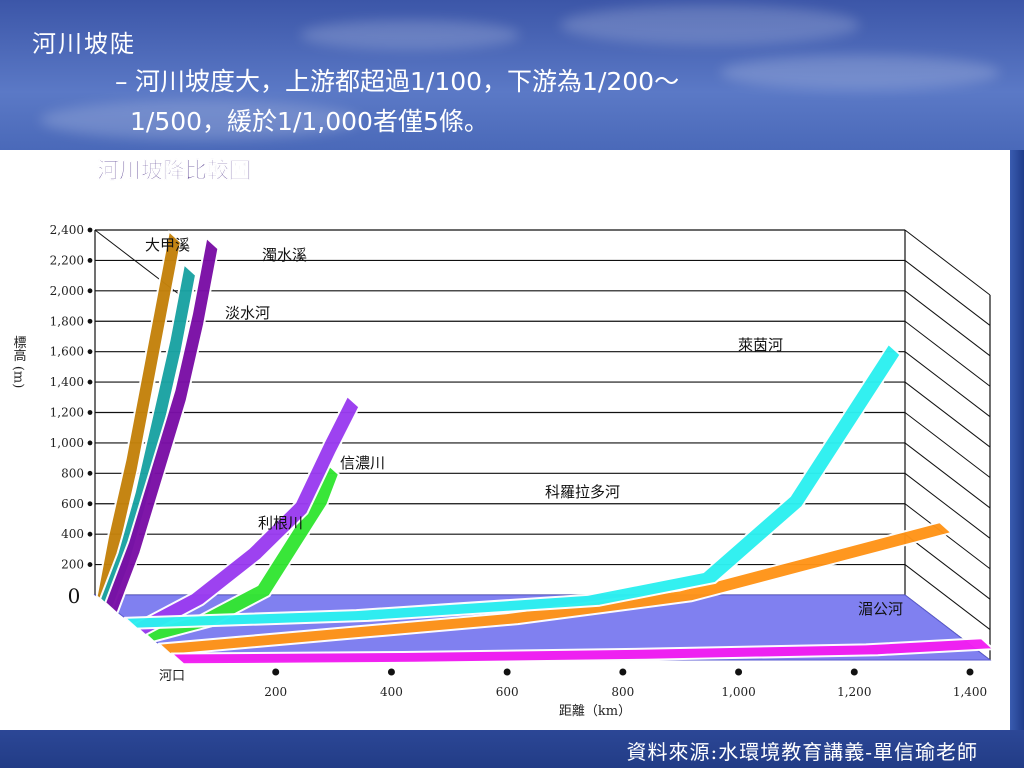 The height and width of the screenshot is (768, 1024). Describe the element at coordinates (172, 676) in the screenshot. I see `x-origin-label: 河口` at that location.